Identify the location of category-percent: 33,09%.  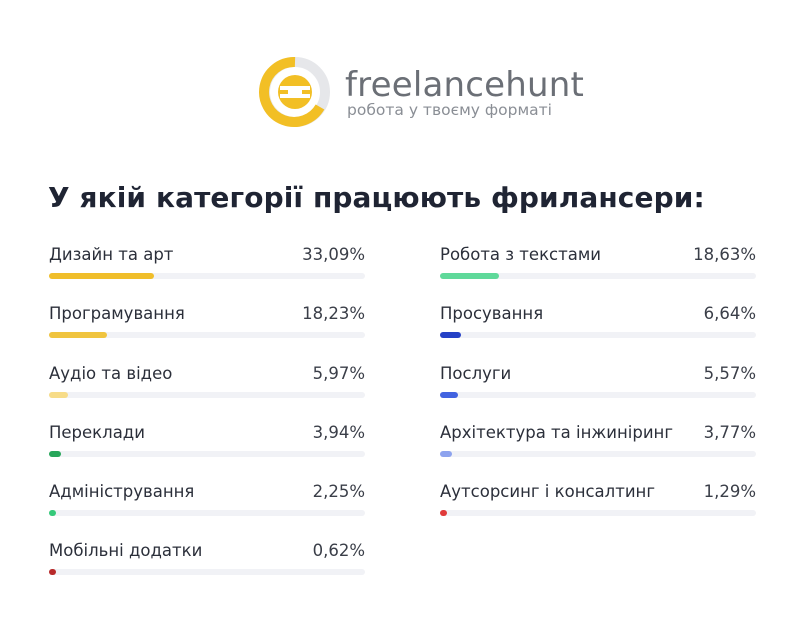
(333, 254).